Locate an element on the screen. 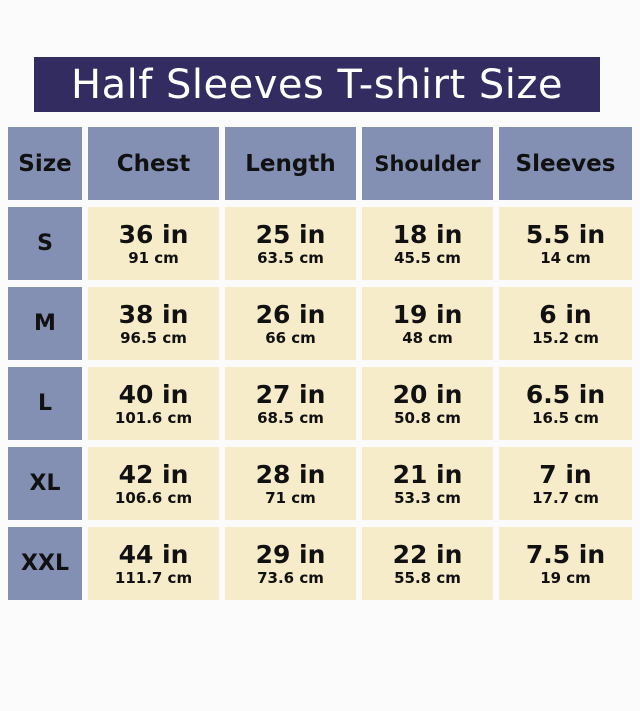  header-chest: Chest is located at coordinates (153, 163).